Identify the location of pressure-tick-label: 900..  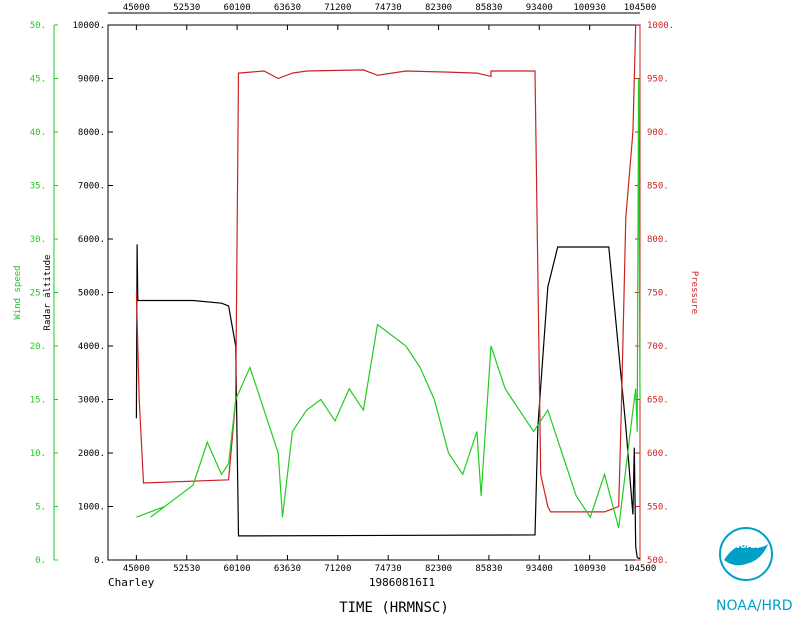
(658, 133).